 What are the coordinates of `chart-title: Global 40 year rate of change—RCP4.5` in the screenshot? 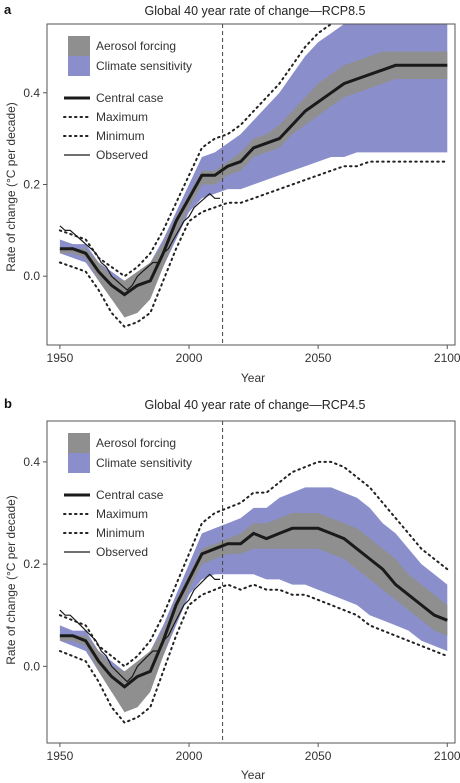 It's located at (255, 405).